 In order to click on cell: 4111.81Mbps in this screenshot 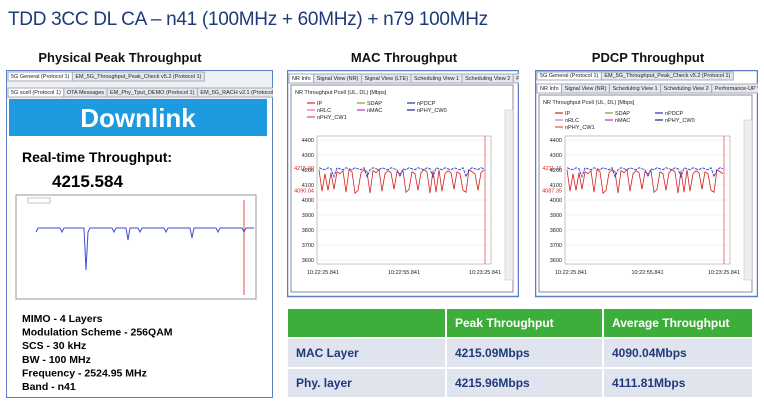, I will do `click(678, 383)`.